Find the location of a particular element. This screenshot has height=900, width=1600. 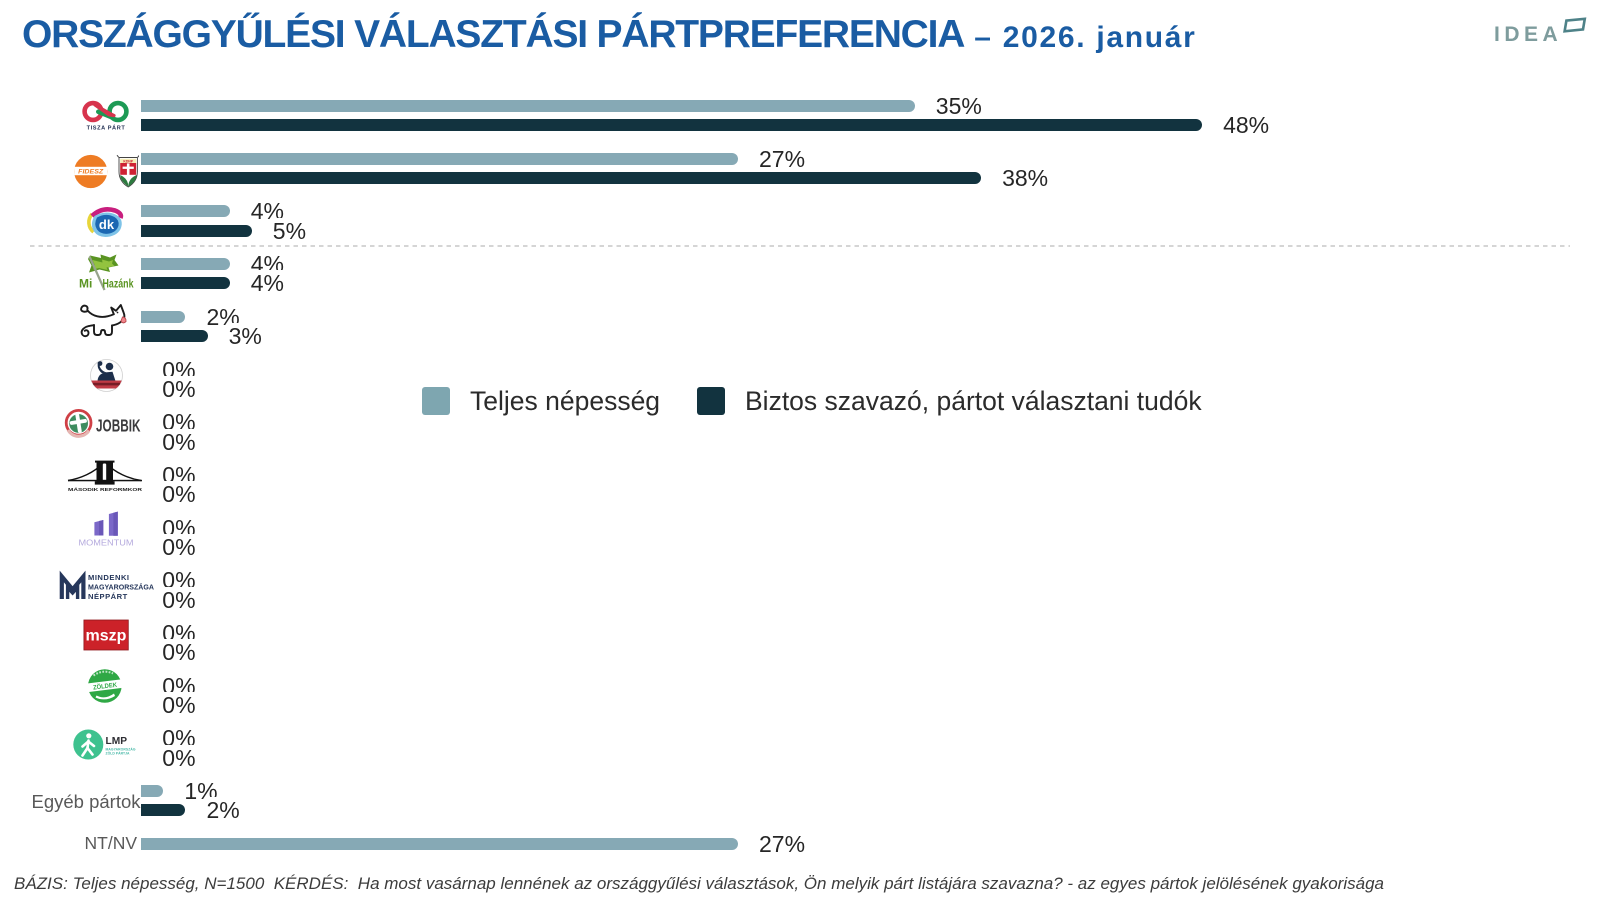

svg-text: TISZA PÁRT is located at coordinates (106, 128).